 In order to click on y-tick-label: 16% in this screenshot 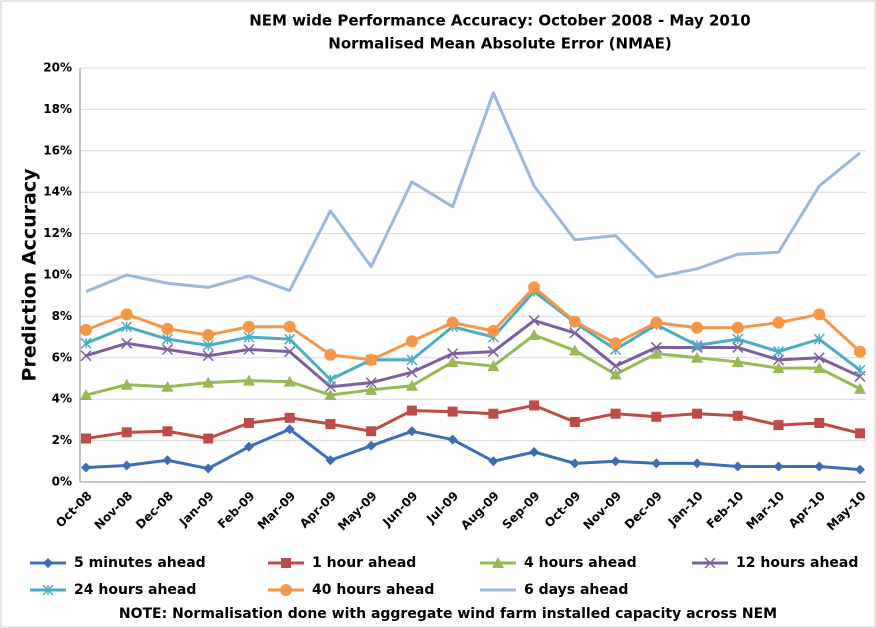, I will do `click(57, 150)`.